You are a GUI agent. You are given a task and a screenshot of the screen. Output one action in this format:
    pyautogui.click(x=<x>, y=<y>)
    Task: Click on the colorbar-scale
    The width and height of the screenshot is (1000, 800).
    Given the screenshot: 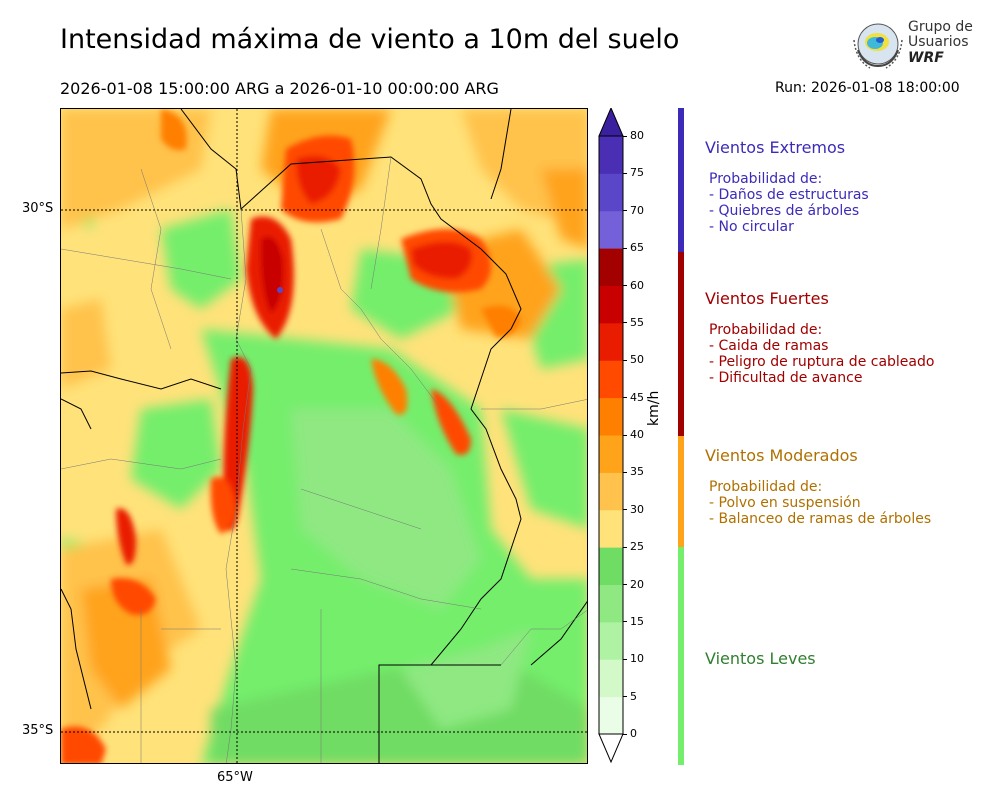 What is the action you would take?
    pyautogui.click(x=611, y=435)
    